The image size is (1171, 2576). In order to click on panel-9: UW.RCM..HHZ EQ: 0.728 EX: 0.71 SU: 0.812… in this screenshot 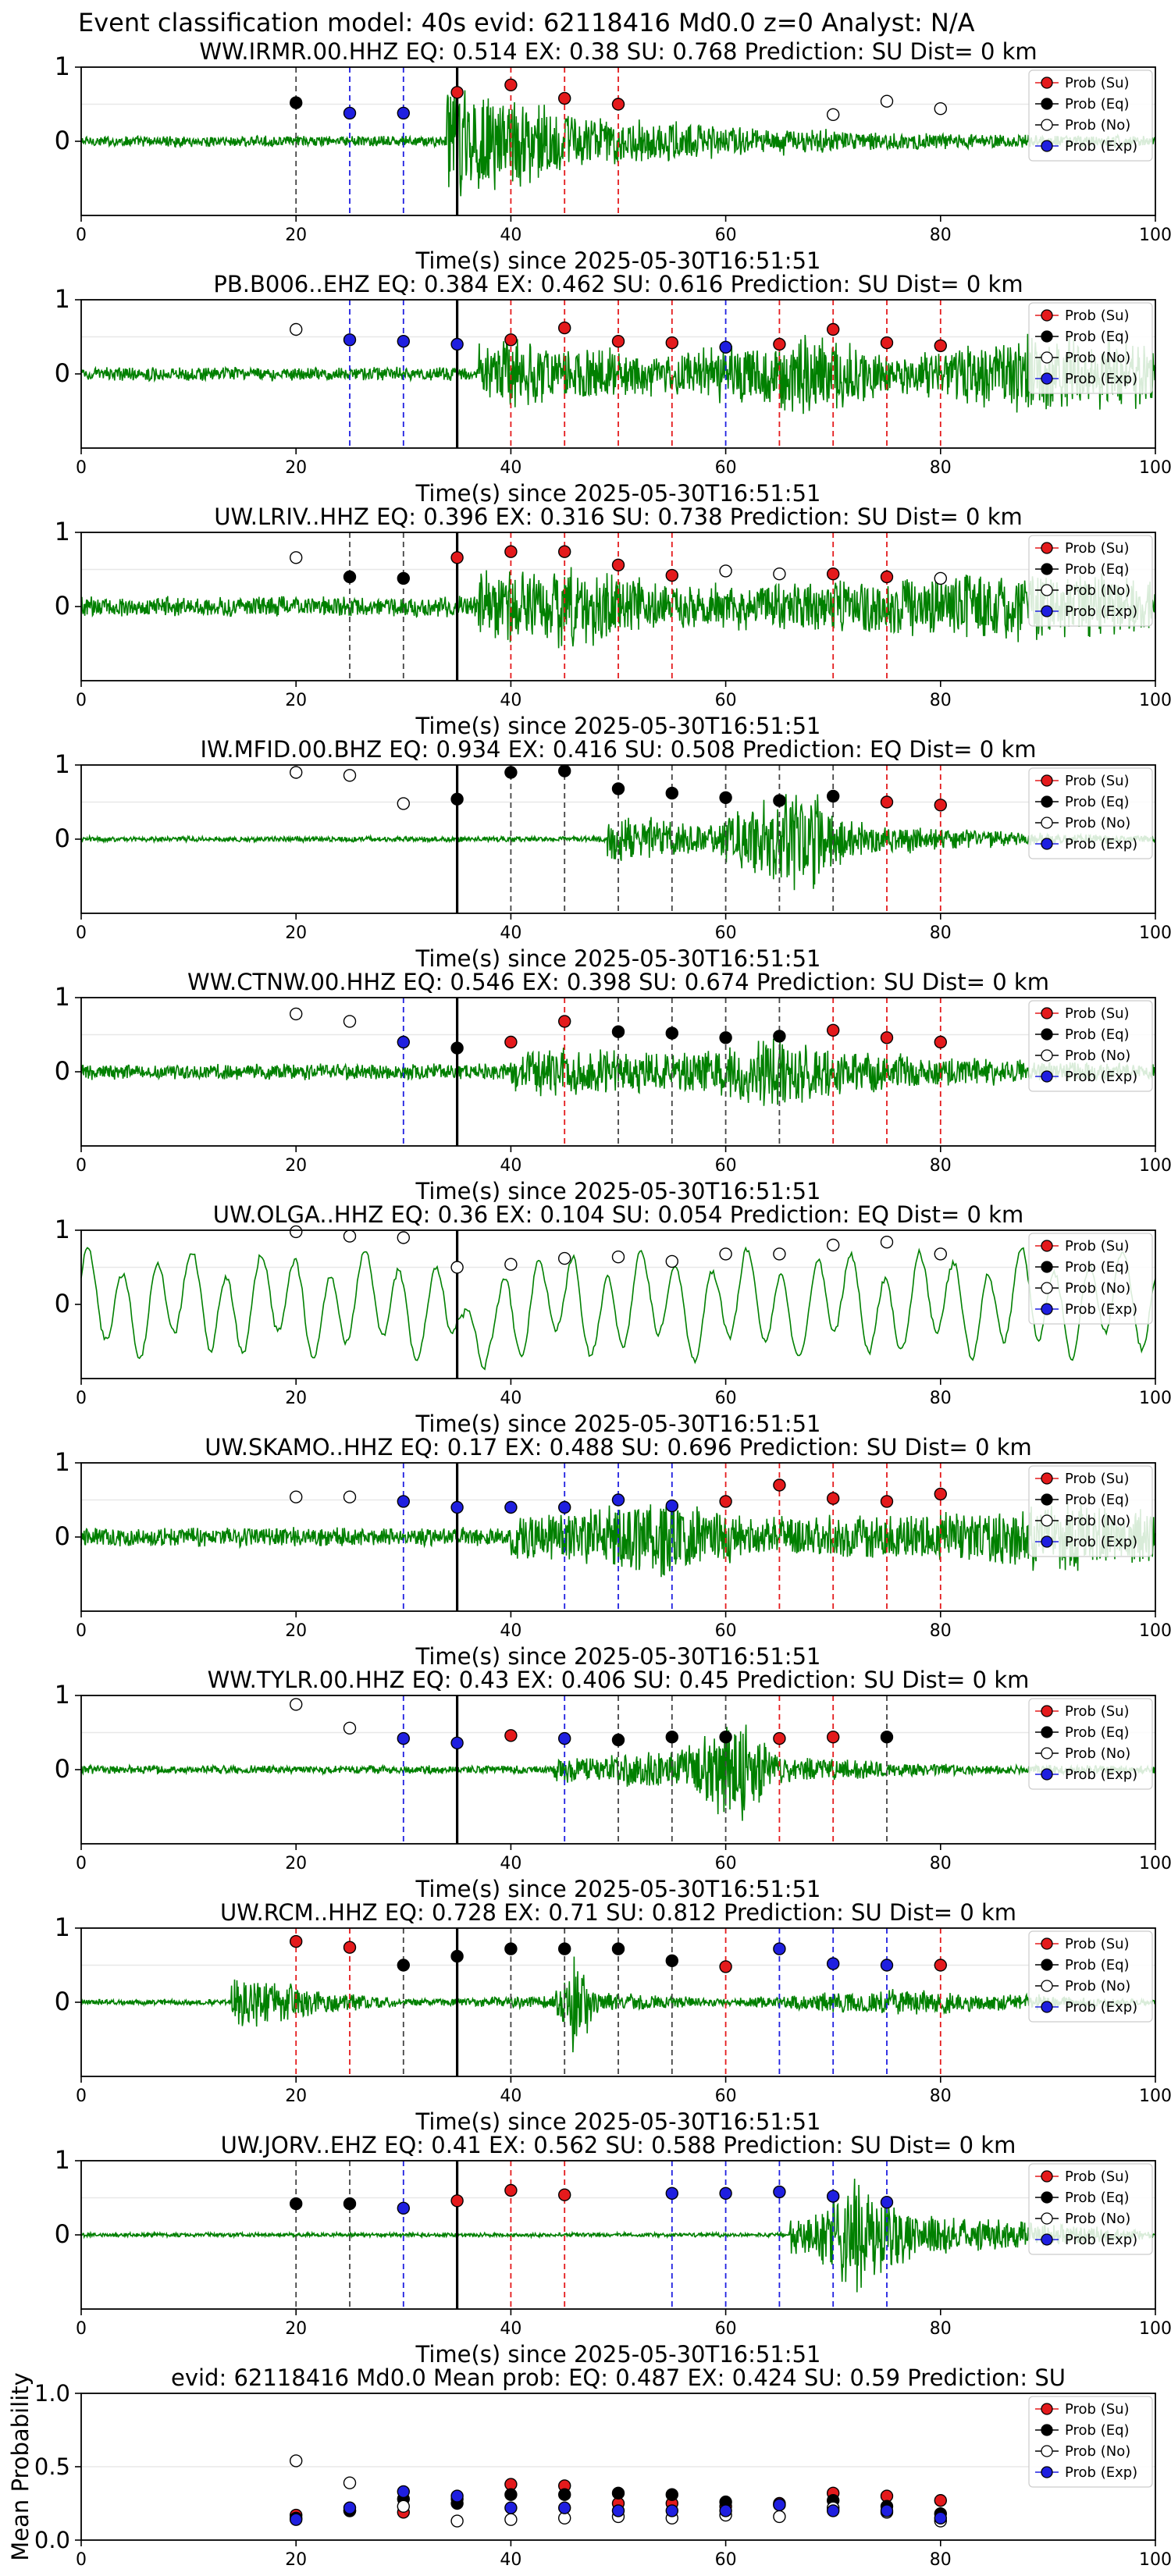, I will do `click(613, 2017)`.